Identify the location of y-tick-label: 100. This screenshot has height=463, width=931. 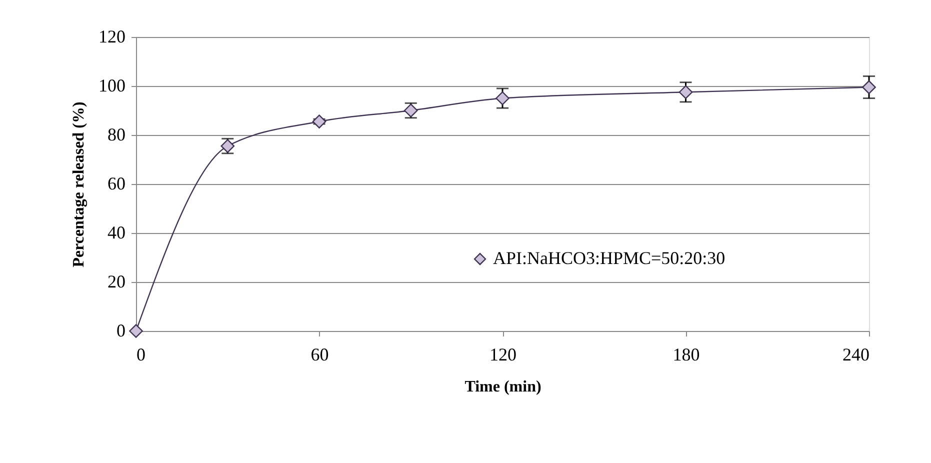
(112, 86).